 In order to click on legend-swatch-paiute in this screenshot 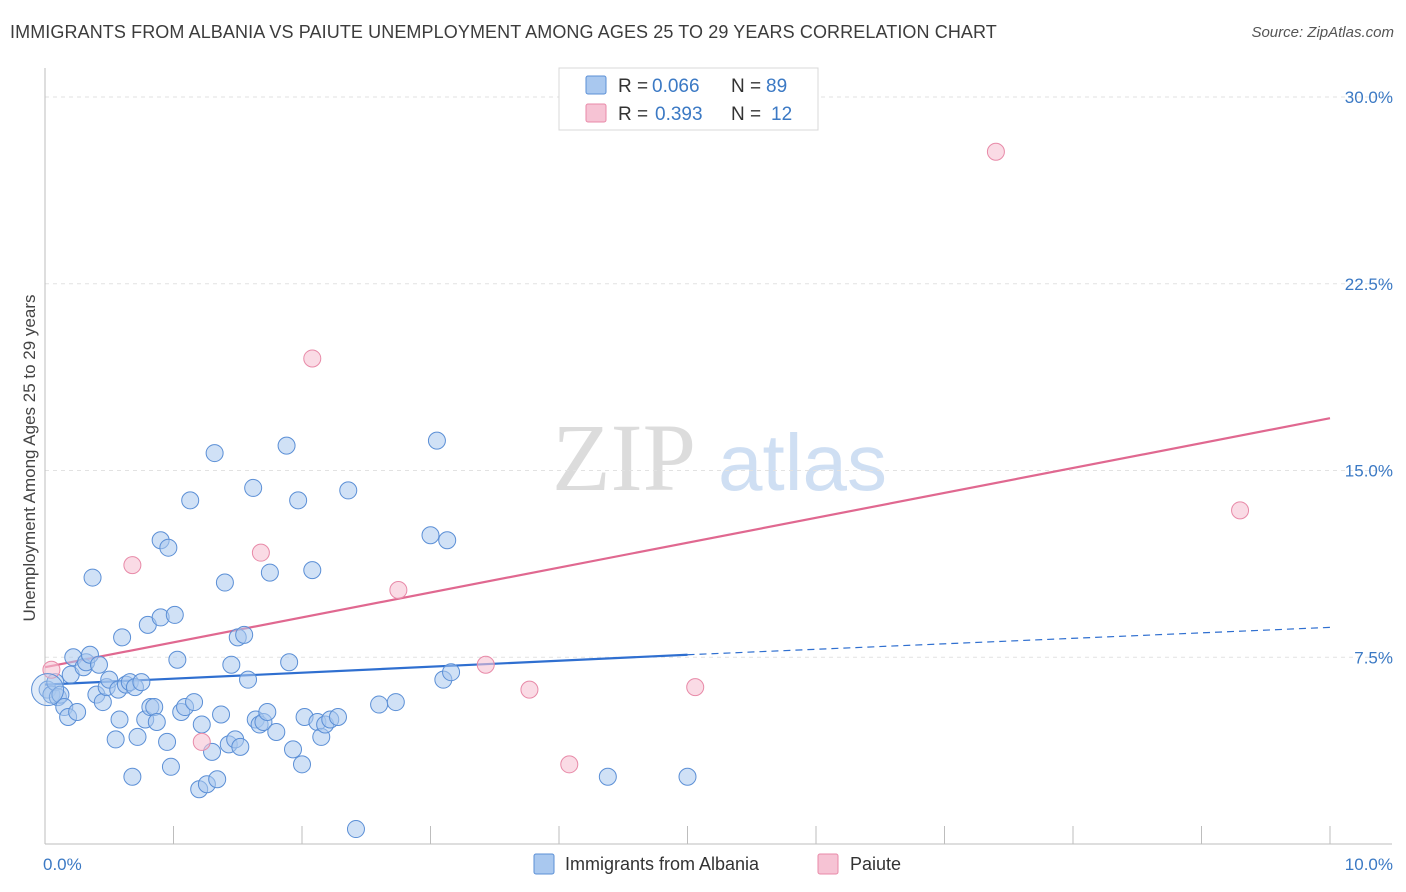, I will do `click(596, 113)`.